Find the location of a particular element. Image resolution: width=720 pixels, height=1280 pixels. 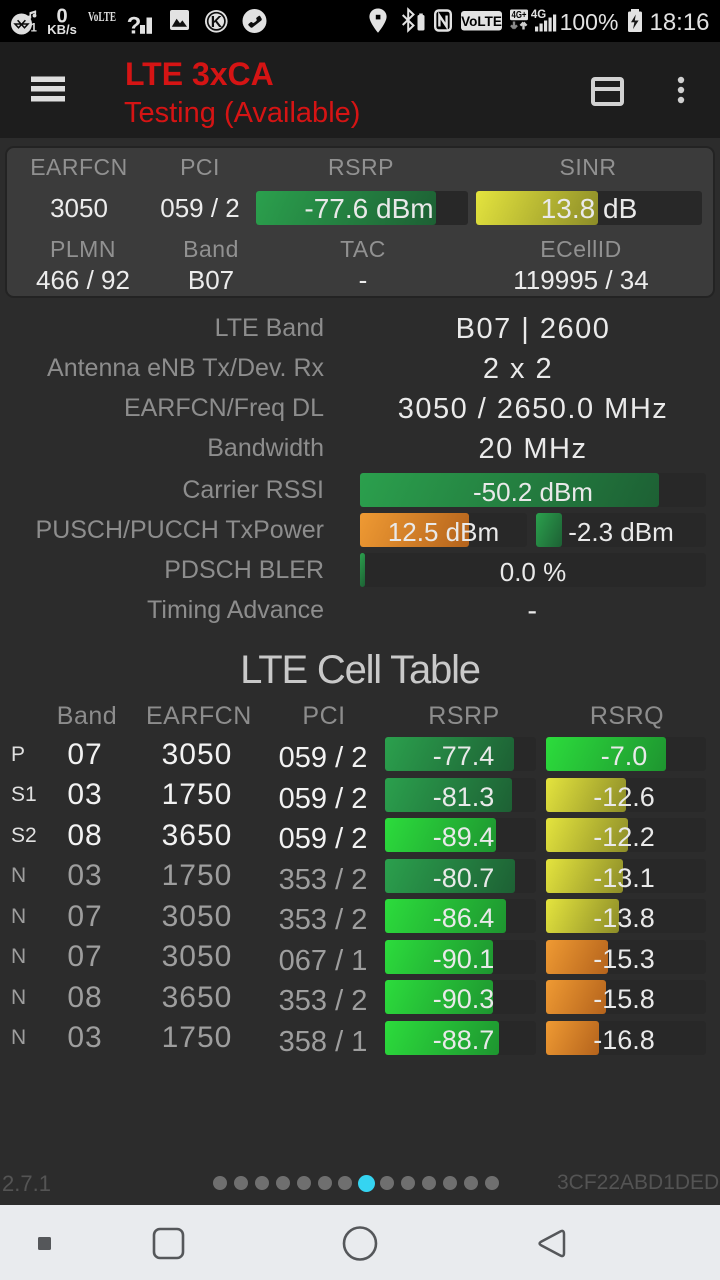

svg-text: 4G+ is located at coordinates (519, 15).